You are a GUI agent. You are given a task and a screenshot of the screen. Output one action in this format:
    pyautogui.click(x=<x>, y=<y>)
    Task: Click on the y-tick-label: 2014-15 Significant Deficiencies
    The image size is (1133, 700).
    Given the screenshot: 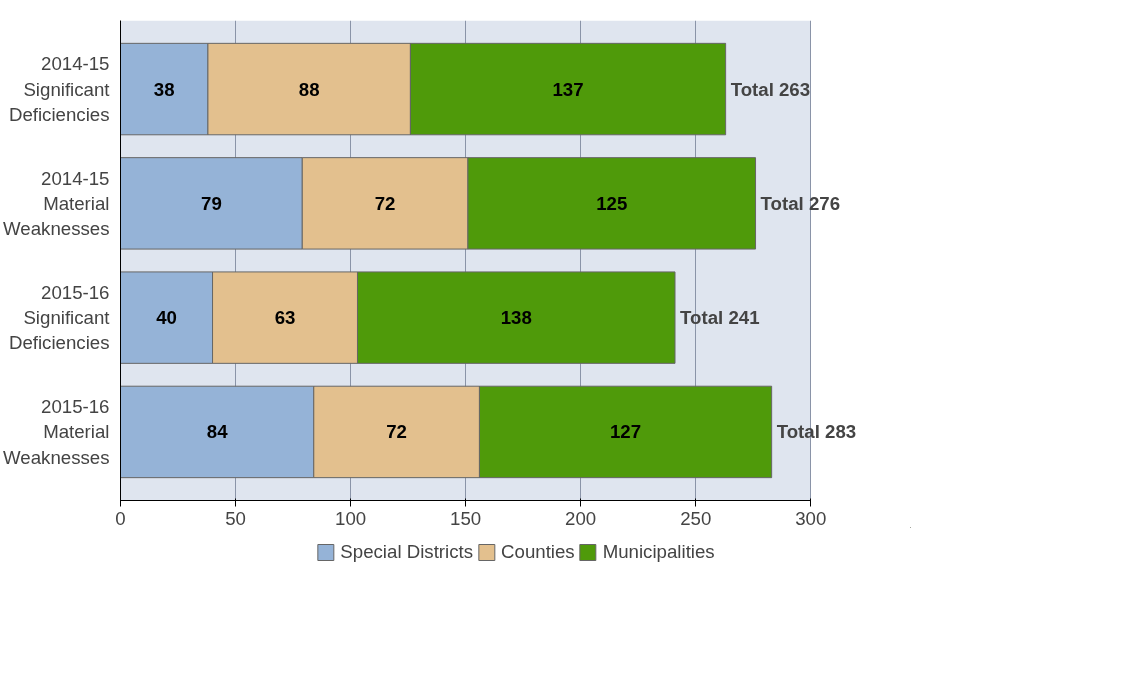 What is the action you would take?
    pyautogui.click(x=59, y=89)
    